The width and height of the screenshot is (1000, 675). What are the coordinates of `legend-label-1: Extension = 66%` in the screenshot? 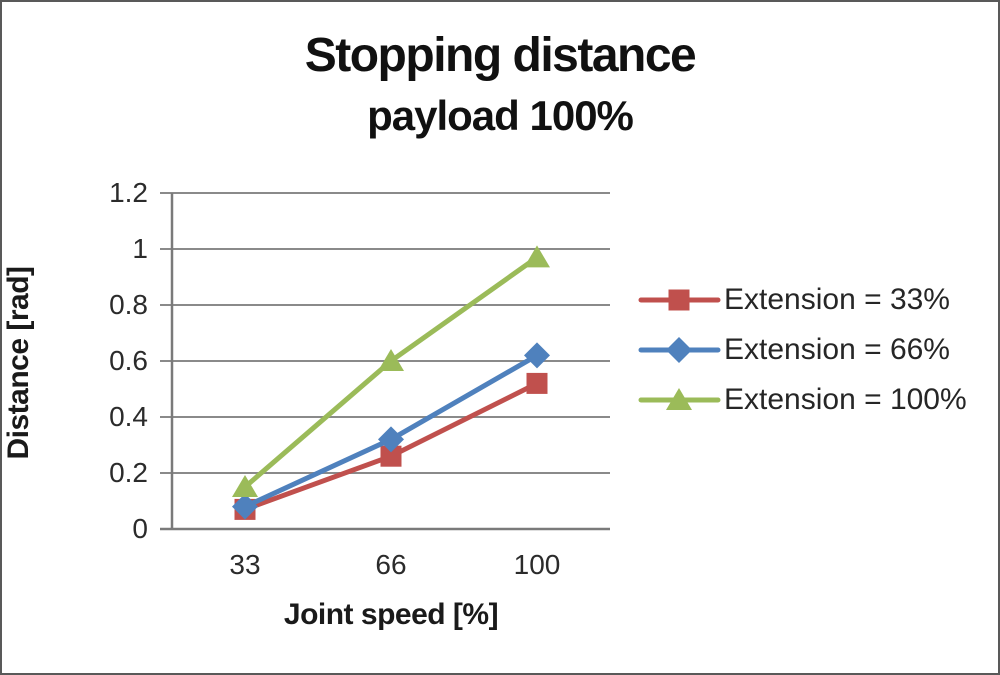 It's located at (837, 349).